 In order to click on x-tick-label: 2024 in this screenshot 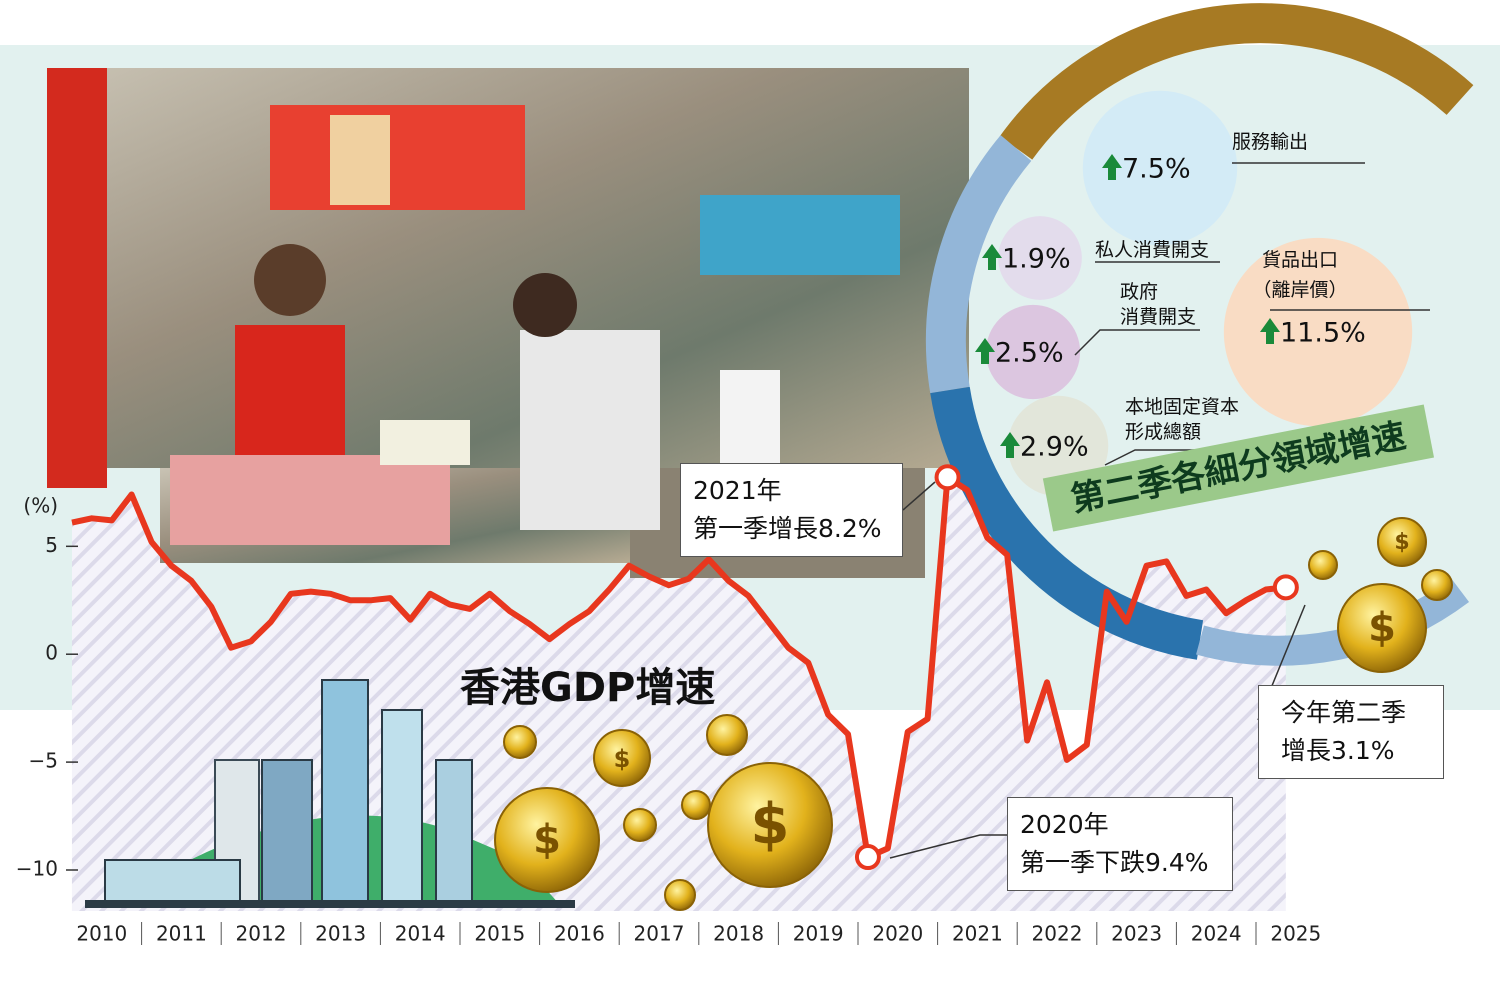, I will do `click(1216, 934)`.